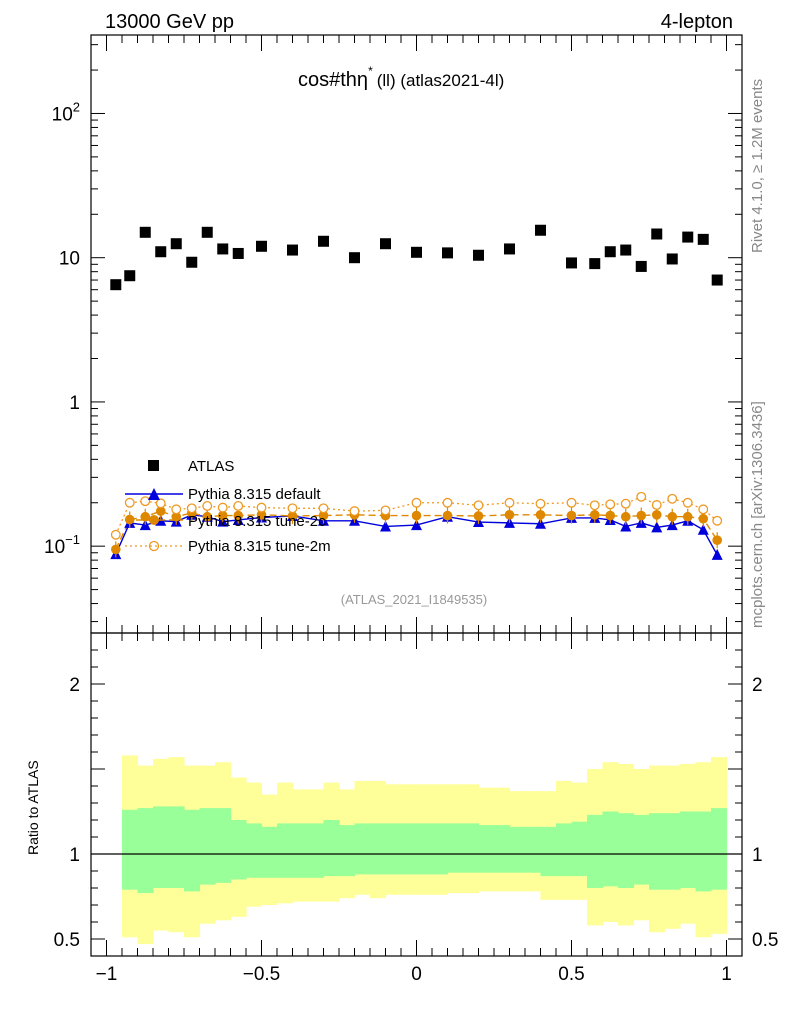 Image resolution: width=786 pixels, height=1024 pixels. Describe the element at coordinates (757, 855) in the screenshot. I see `ratio-y-tick-label-right: 1` at that location.